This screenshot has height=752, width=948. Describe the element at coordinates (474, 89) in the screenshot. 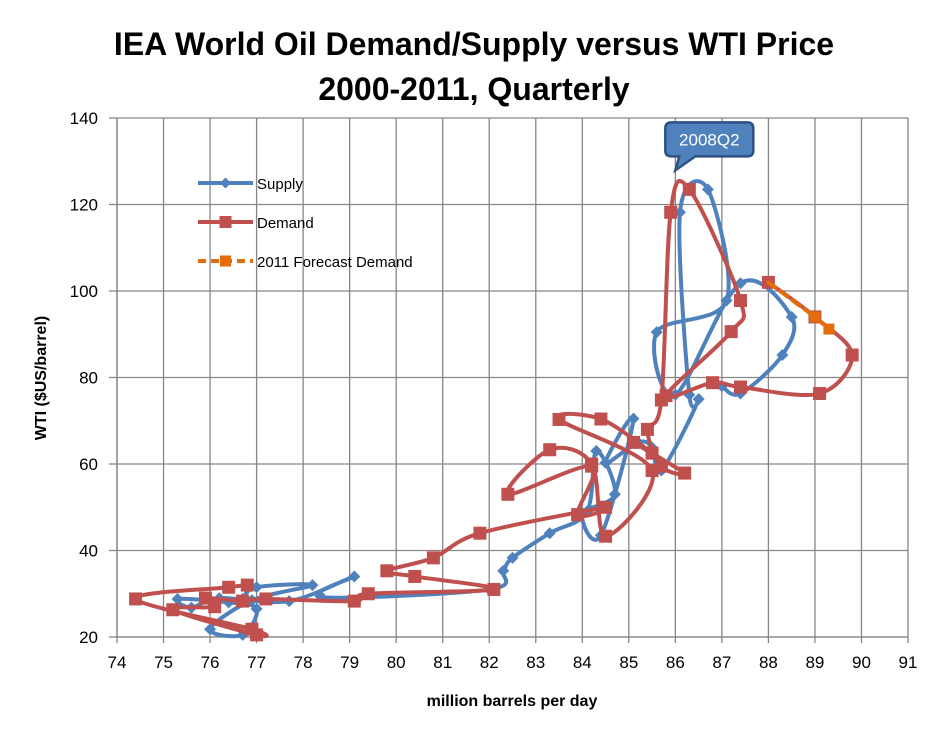

I see `chart-title-line2: 2000-2011, Quarterly` at that location.